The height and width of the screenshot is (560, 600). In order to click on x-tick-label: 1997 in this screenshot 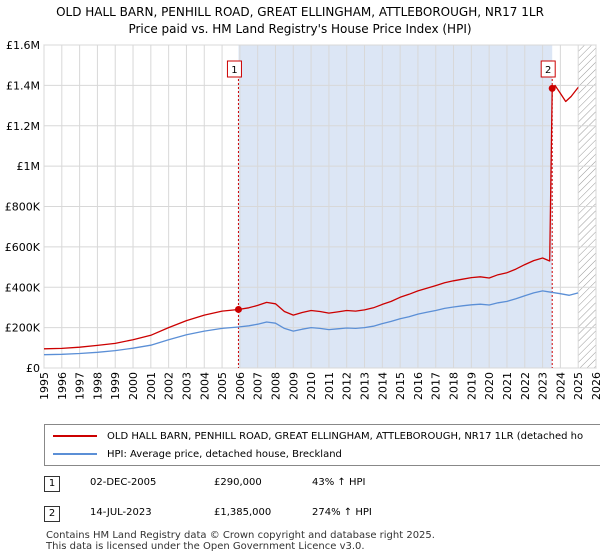, I will do `click(80, 386)`.